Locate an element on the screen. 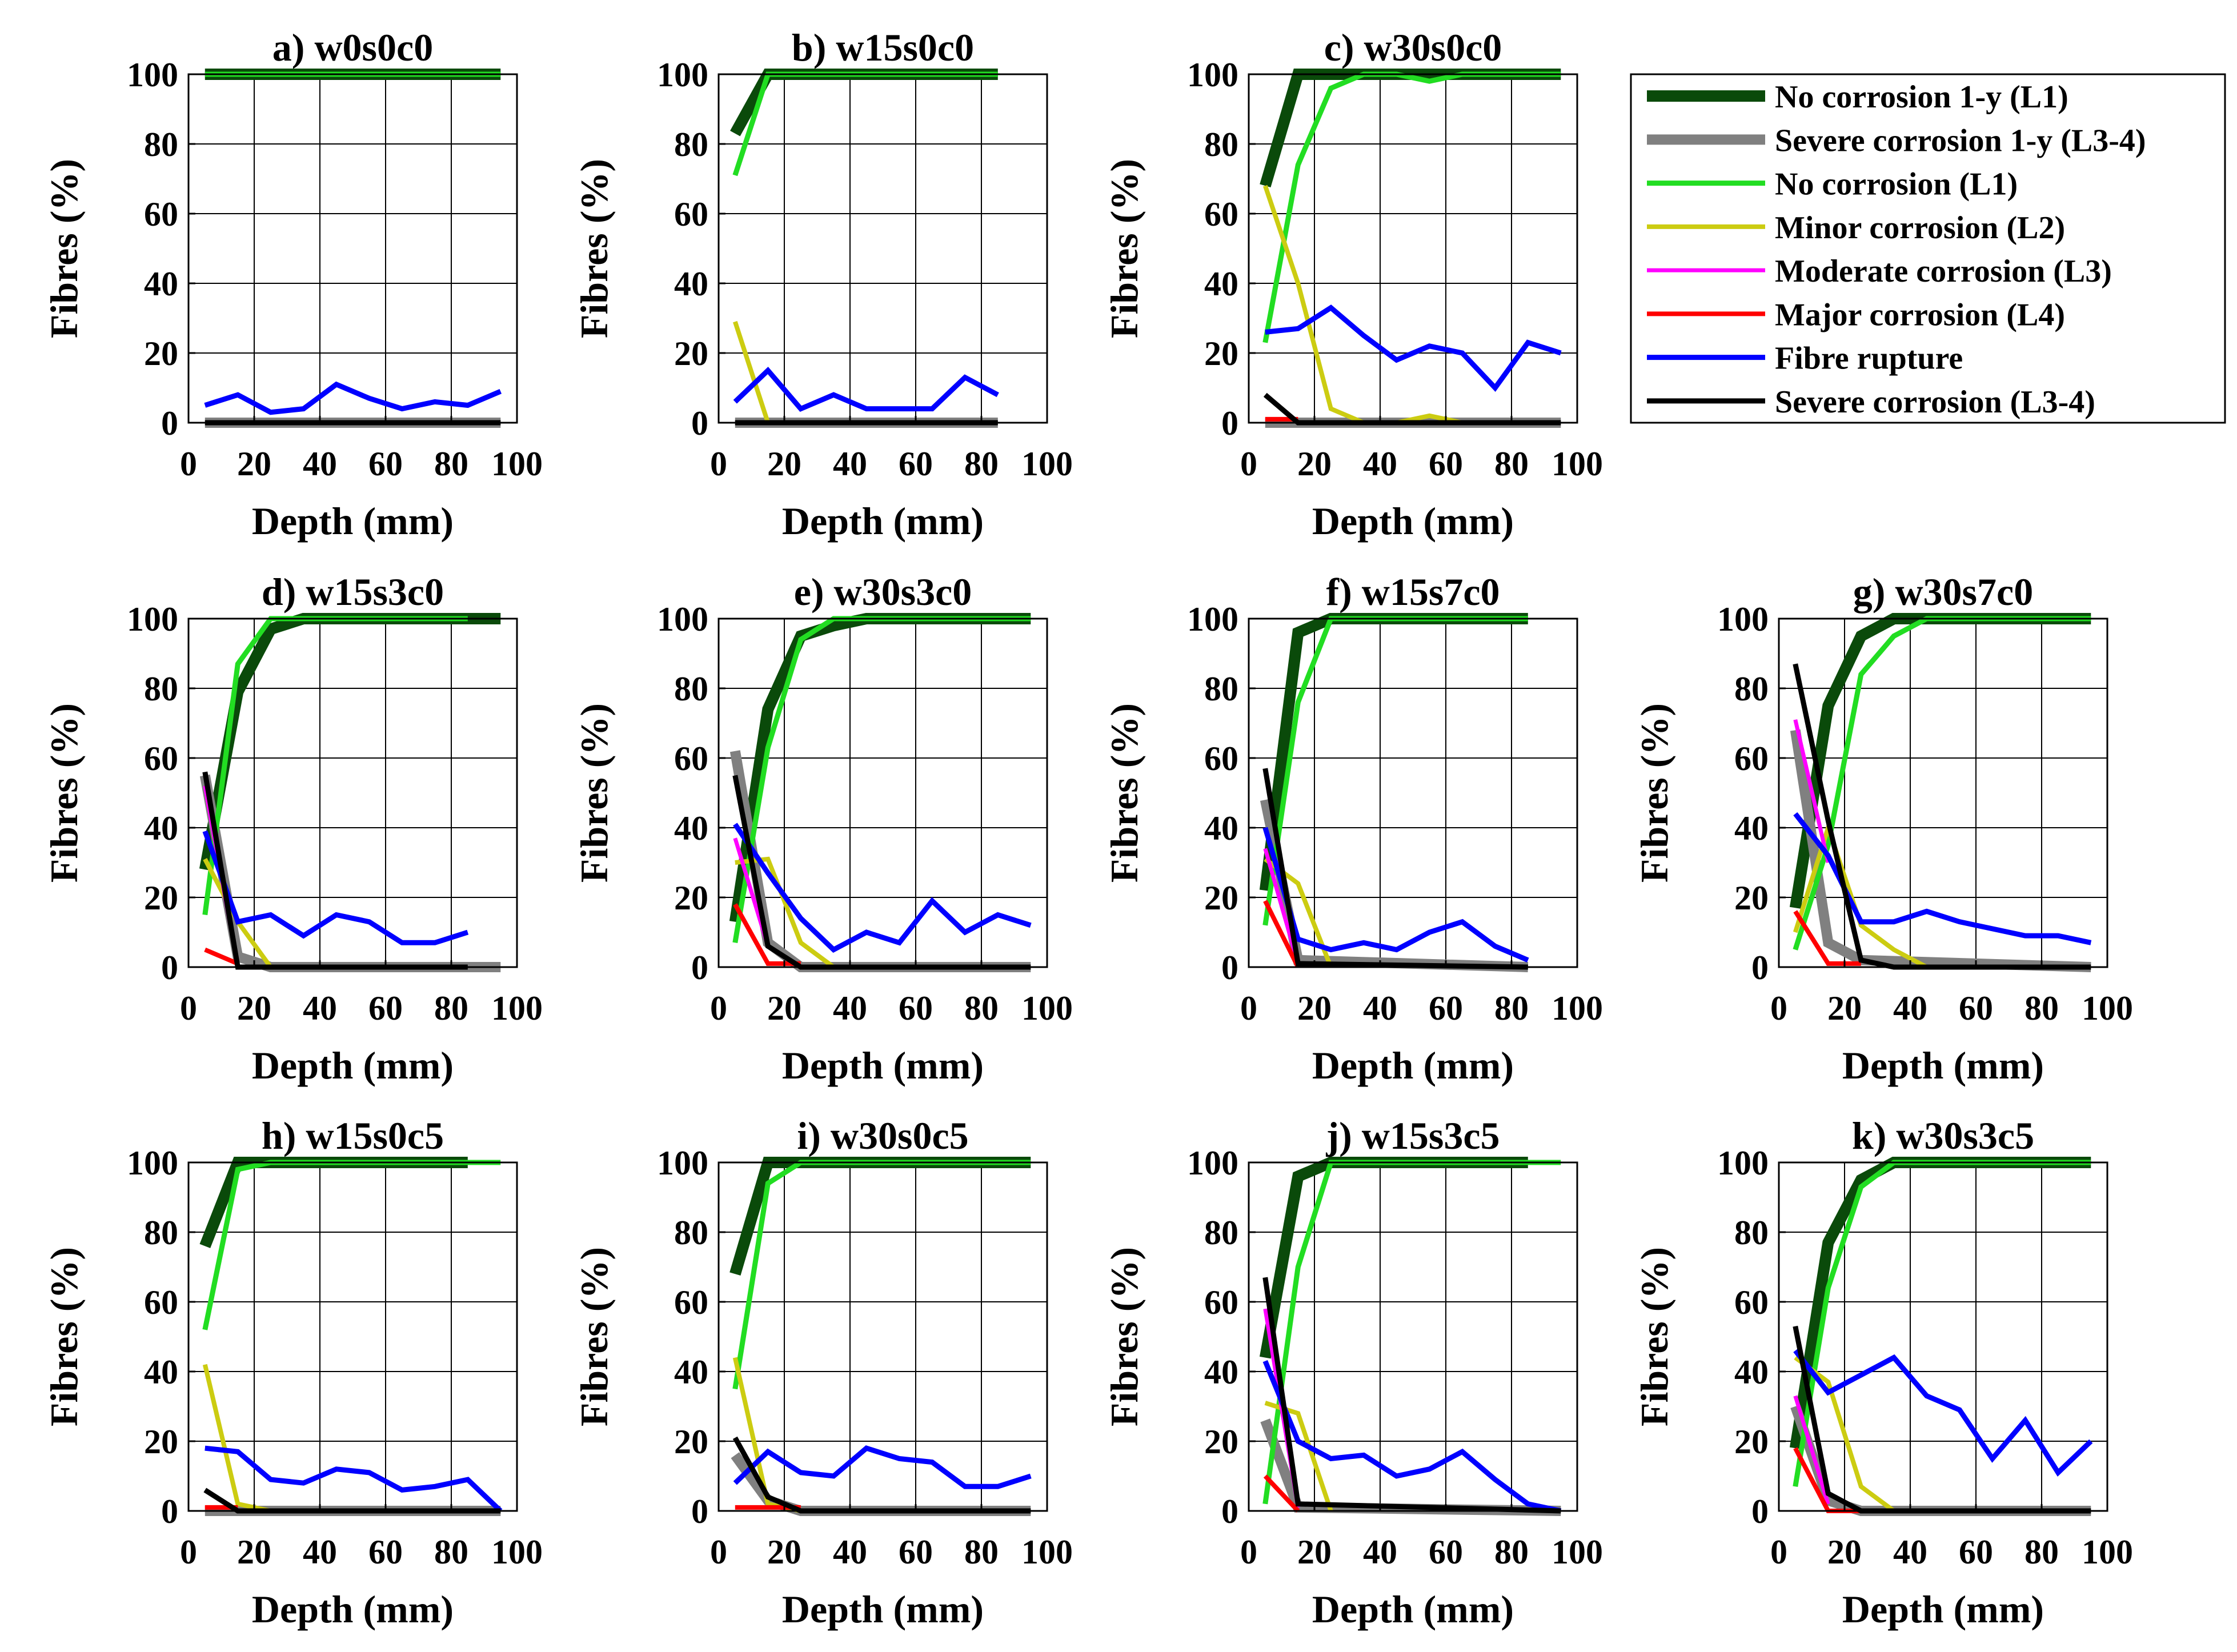 Image resolution: width=2237 pixels, height=1652 pixels. series-line-severe is located at coordinates (1395, 869).